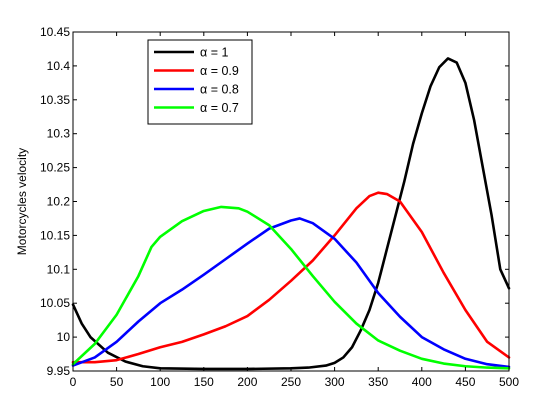 This screenshot has width=560, height=420. I want to click on y-tick-label: 10.35, so click(55, 100).